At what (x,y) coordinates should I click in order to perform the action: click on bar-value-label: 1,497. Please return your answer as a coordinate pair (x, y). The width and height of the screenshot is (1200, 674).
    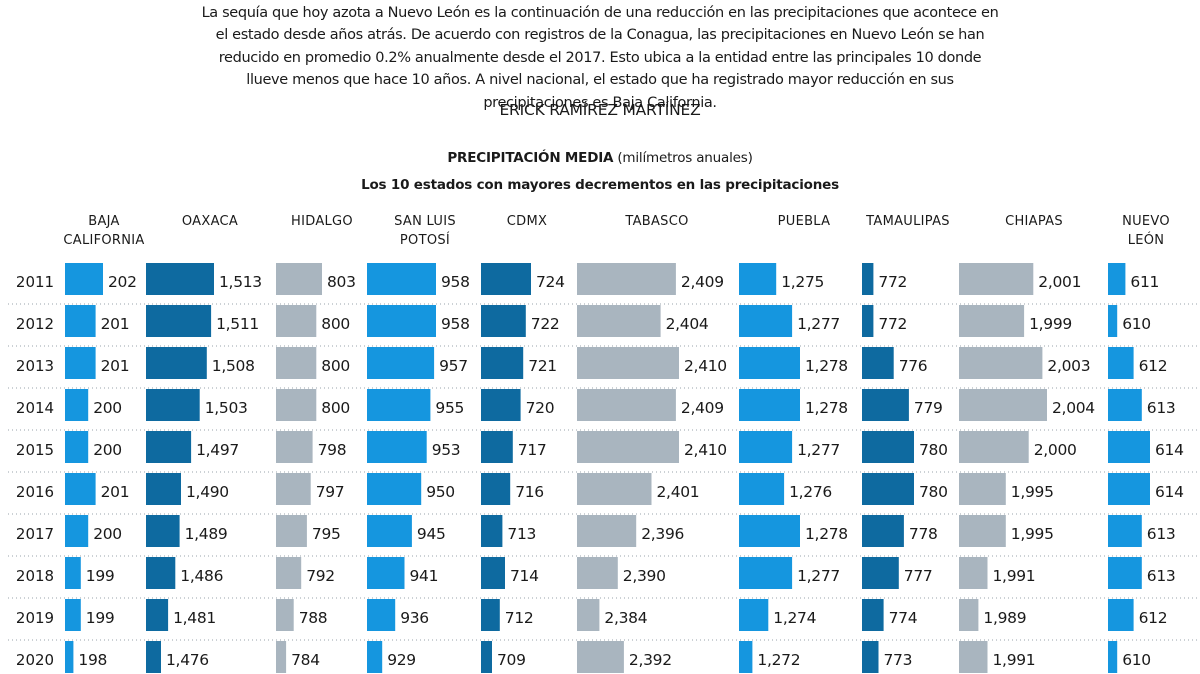
    Looking at the image, I should click on (217, 450).